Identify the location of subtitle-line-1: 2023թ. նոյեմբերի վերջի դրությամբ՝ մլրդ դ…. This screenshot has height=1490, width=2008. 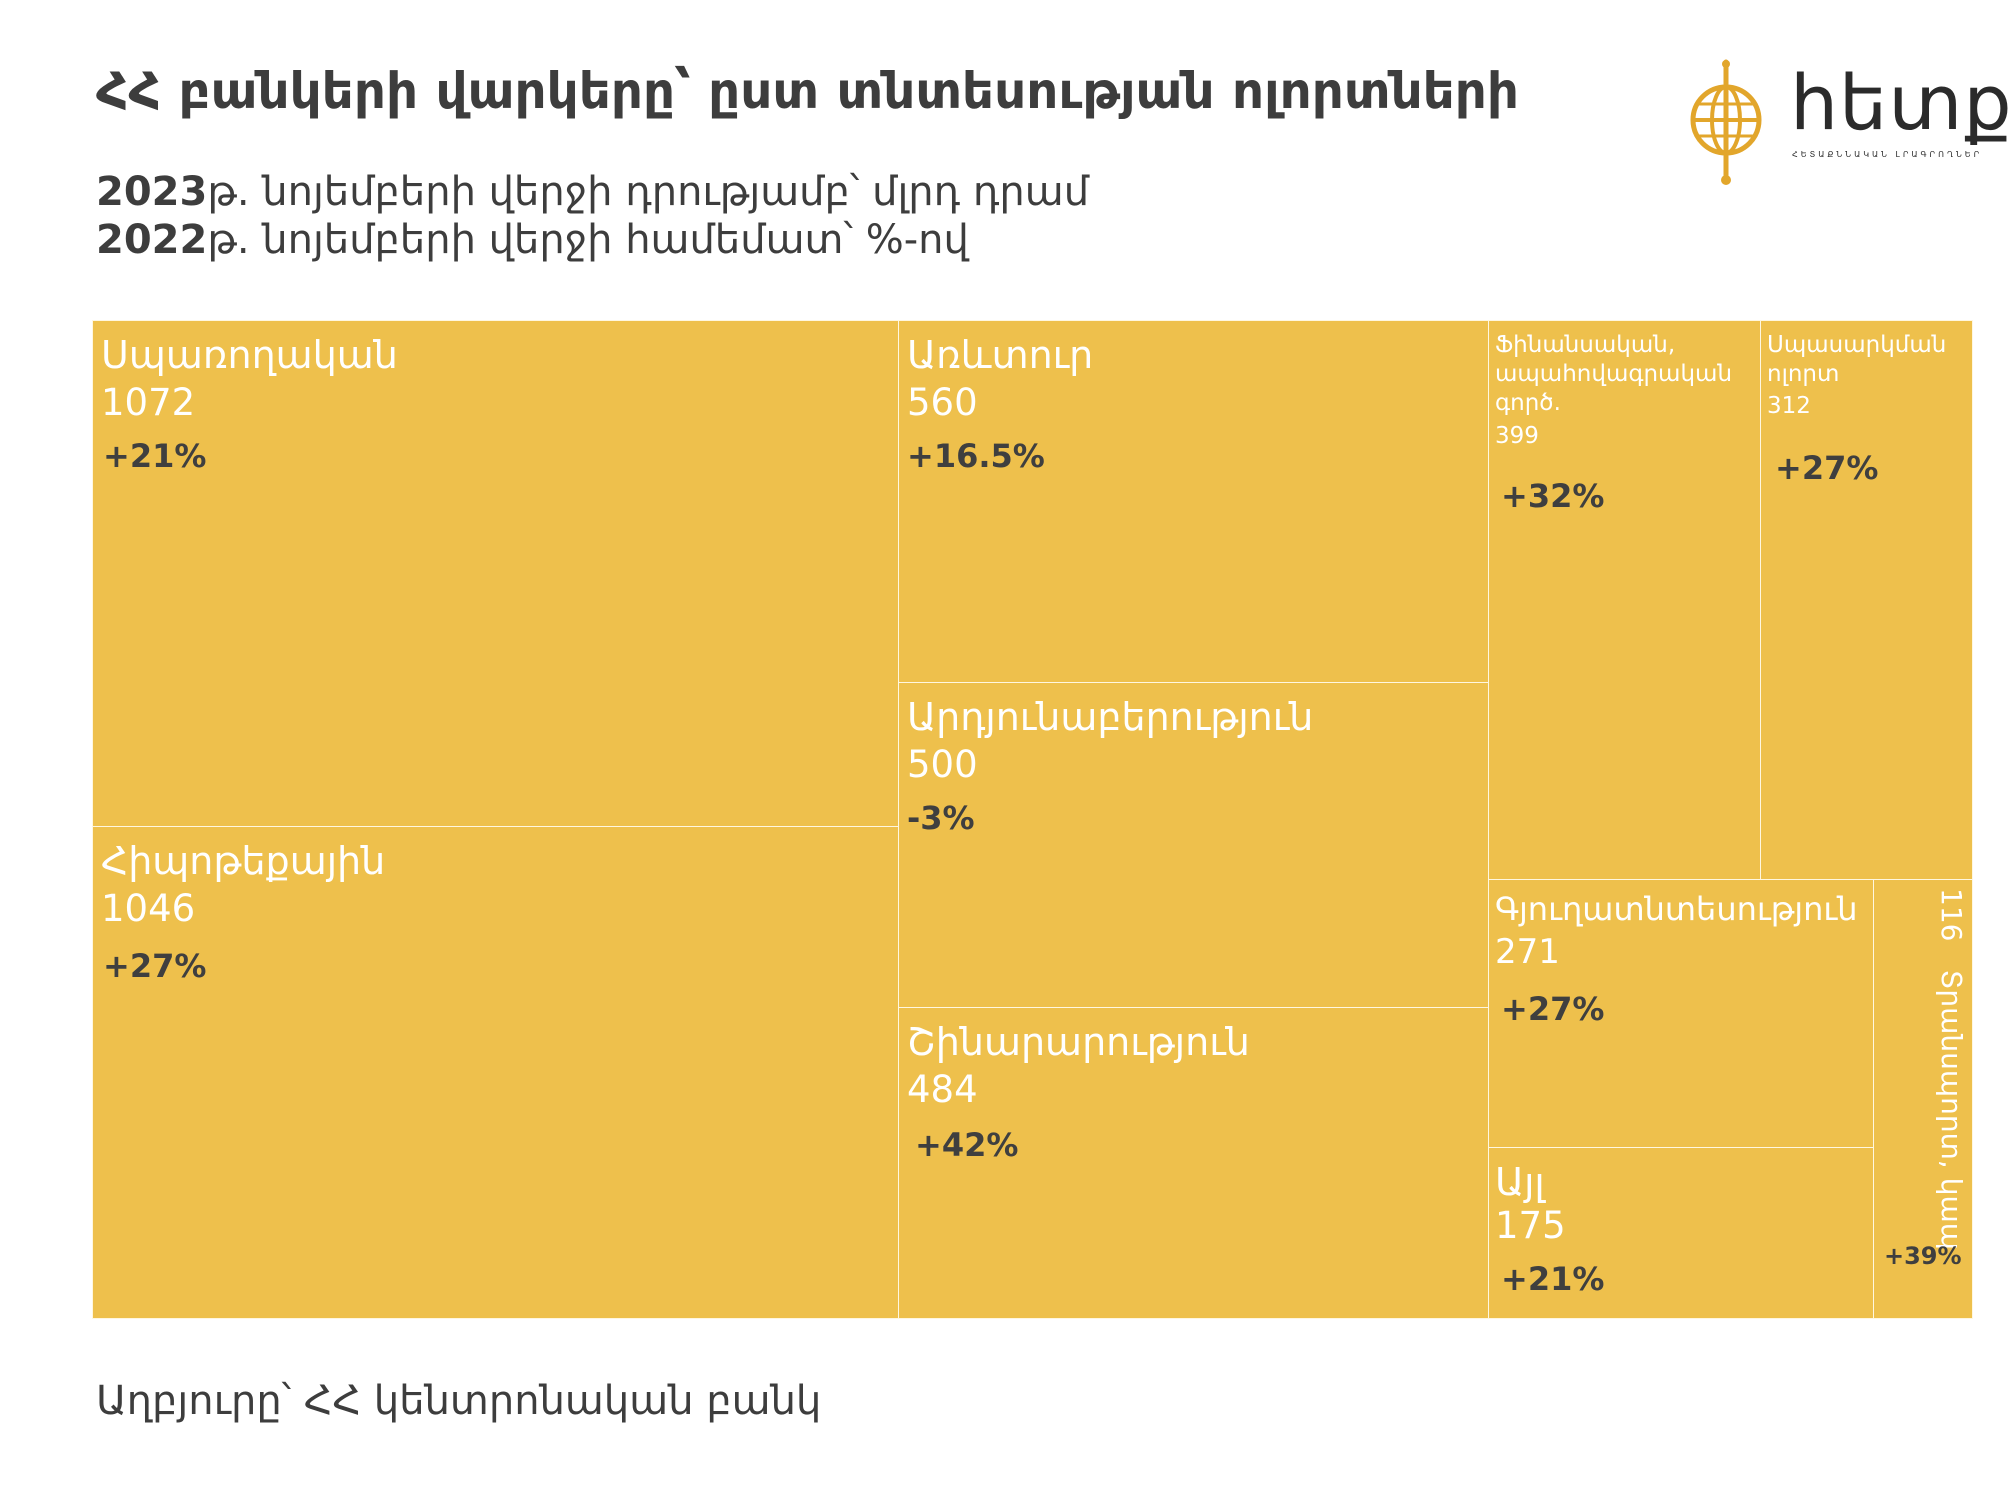
(592, 192).